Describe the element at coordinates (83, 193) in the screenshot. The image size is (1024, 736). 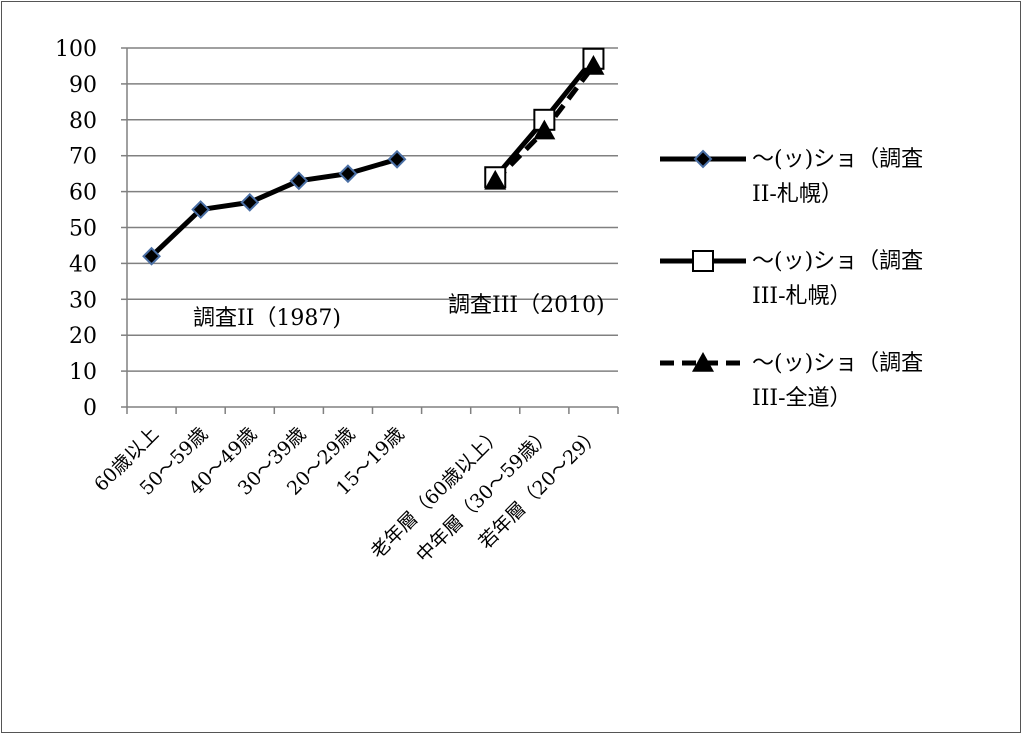
I see `y-tick-label: 60` at that location.